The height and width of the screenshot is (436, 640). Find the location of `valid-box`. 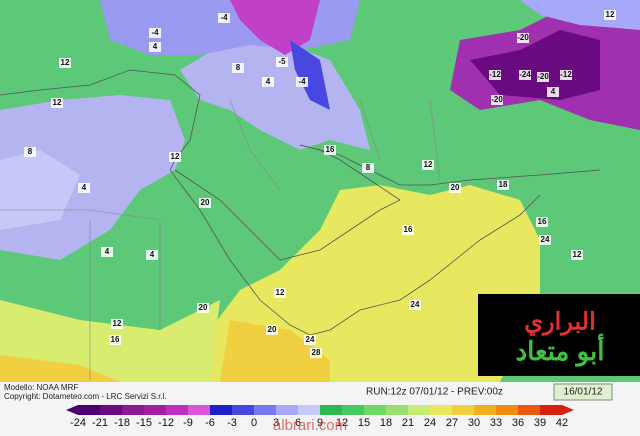

valid-box is located at coordinates (583, 392).